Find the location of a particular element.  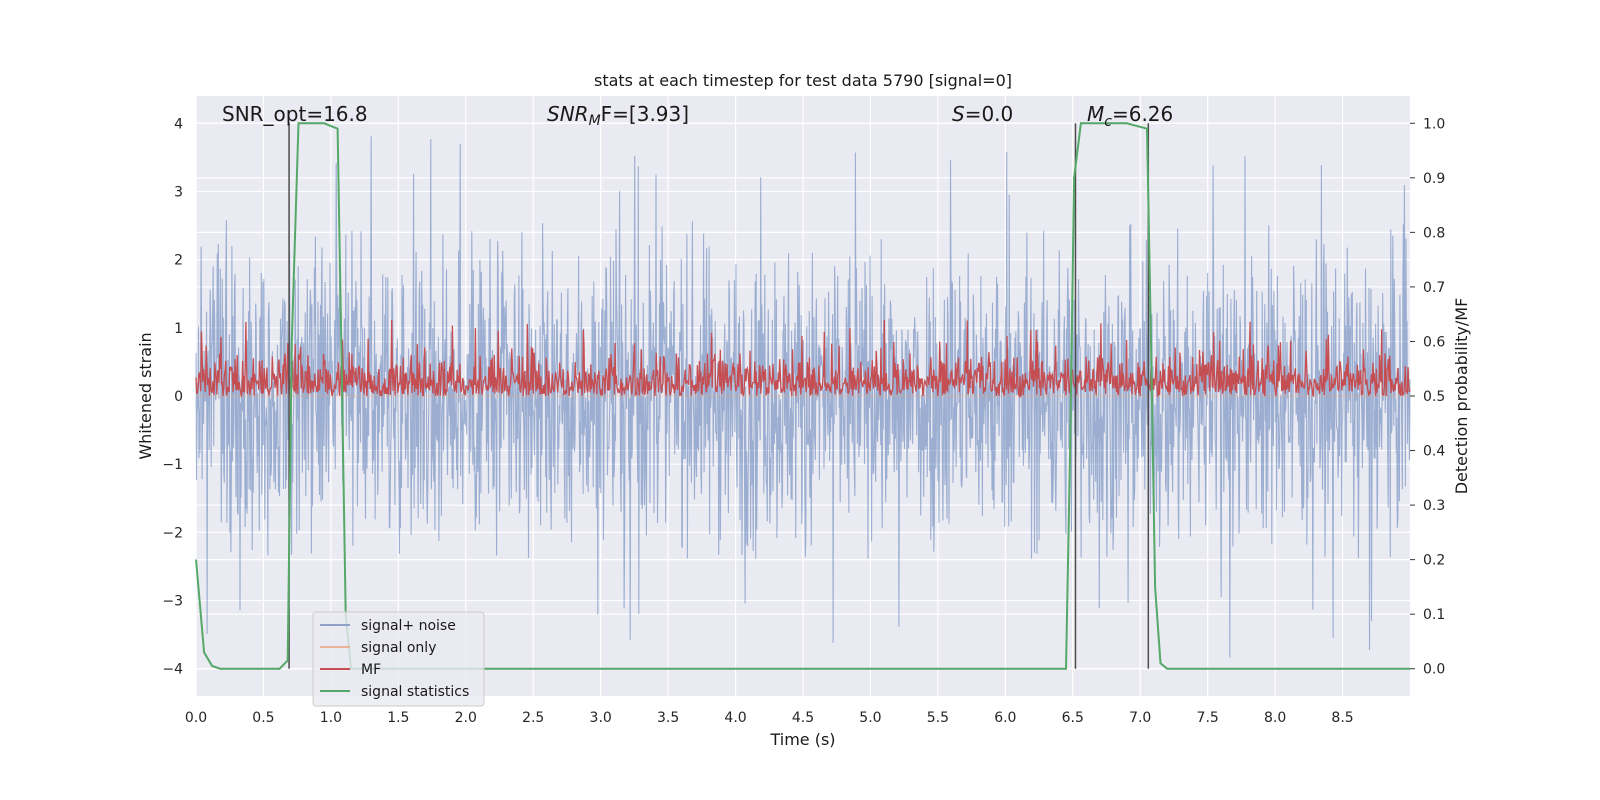

legend-label-mf: MF is located at coordinates (371, 670).